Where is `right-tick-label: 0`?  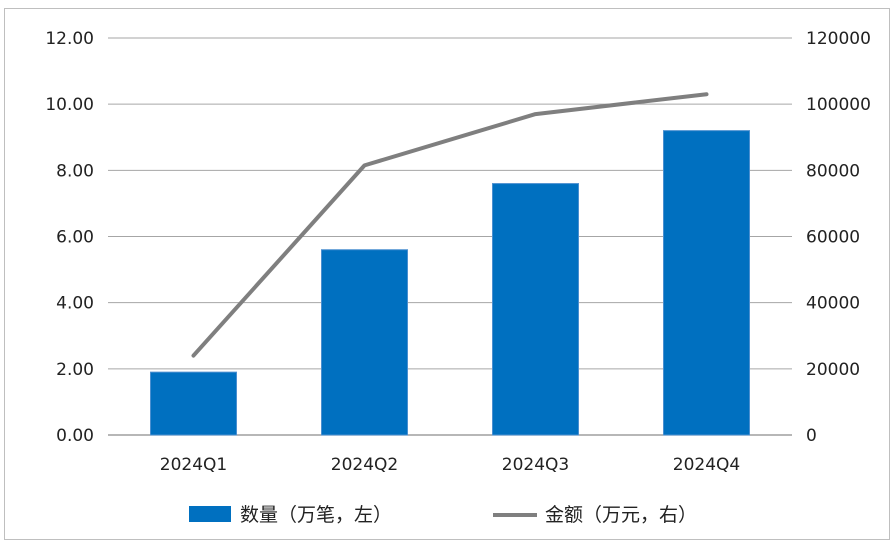
right-tick-label: 0 is located at coordinates (811, 436).